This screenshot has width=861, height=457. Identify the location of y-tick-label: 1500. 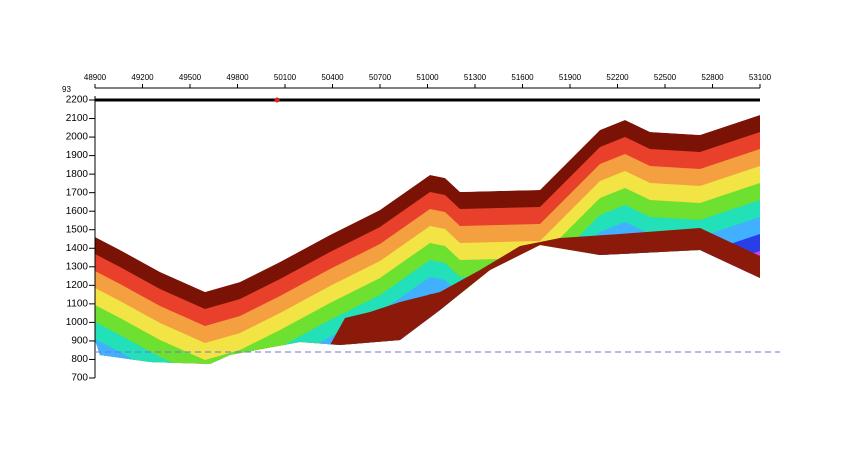
(77, 229).